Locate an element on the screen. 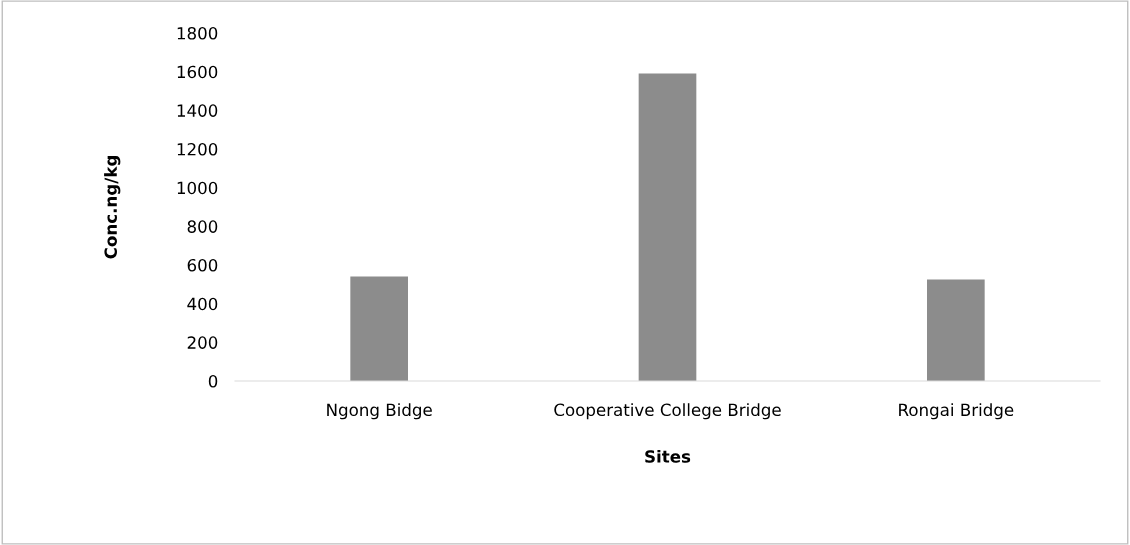 This screenshot has width=1130, height=545. y-tick-label: 1800 is located at coordinates (197, 33).